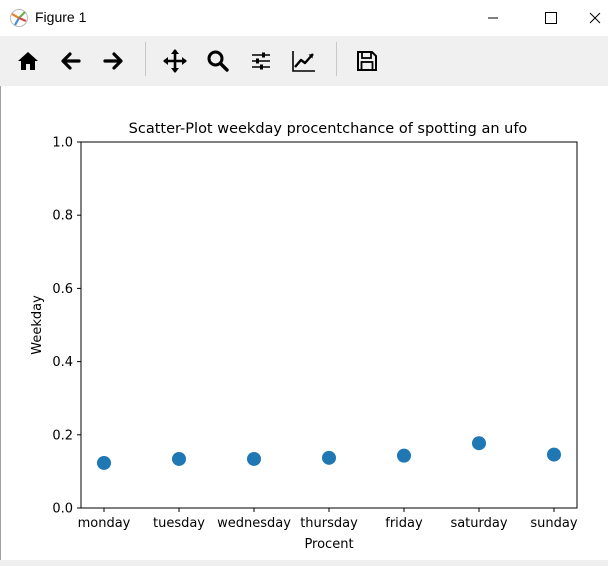 The width and height of the screenshot is (608, 566). Describe the element at coordinates (329, 523) in the screenshot. I see `x-tick-label: thursday` at that location.